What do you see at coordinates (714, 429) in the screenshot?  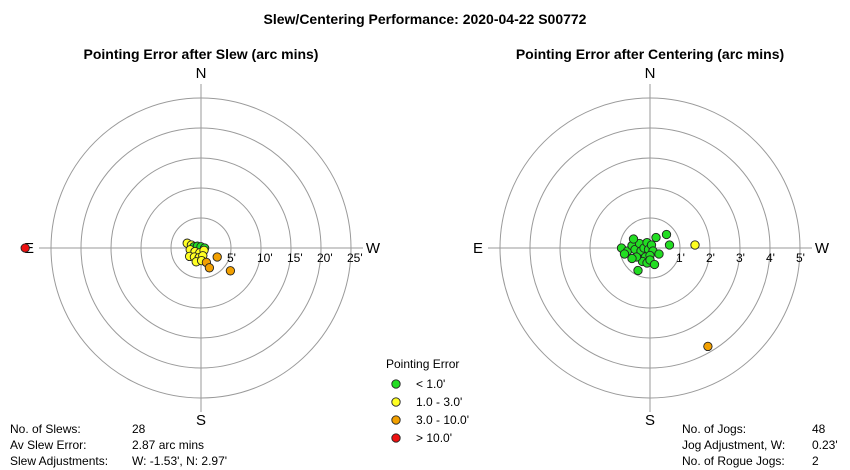 I see `centering-stat-label: No. of Jogs:` at bounding box center [714, 429].